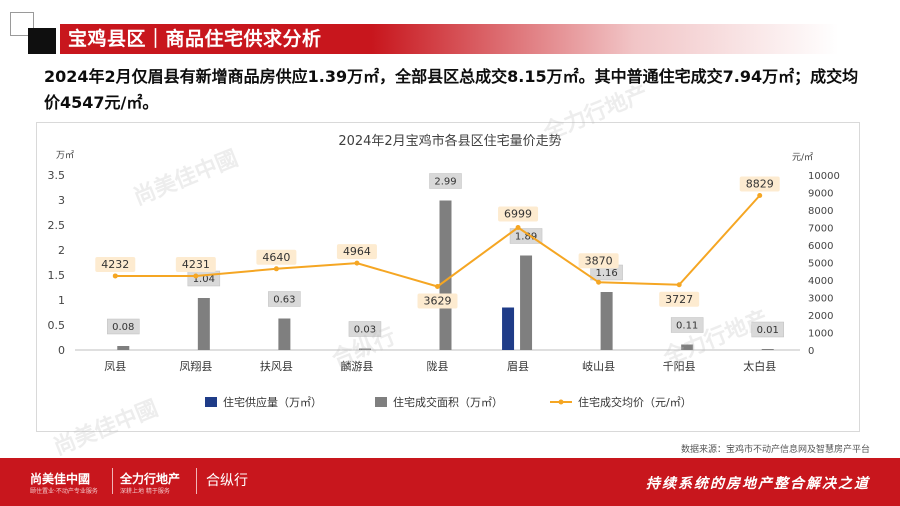 The image size is (900, 506). Describe the element at coordinates (687, 326) in the screenshot. I see `deal-area-data-label: 0.11` at that location.